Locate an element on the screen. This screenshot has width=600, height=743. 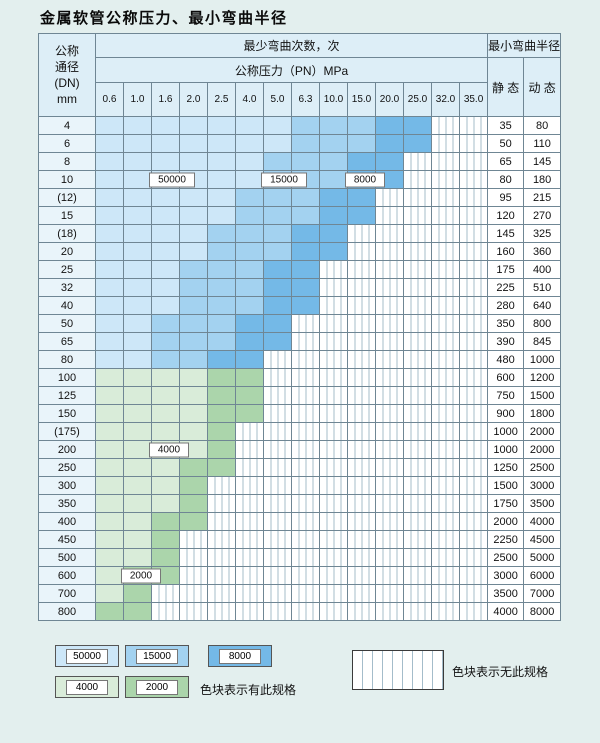
static-radius-cell: 50 is located at coordinates (506, 143).